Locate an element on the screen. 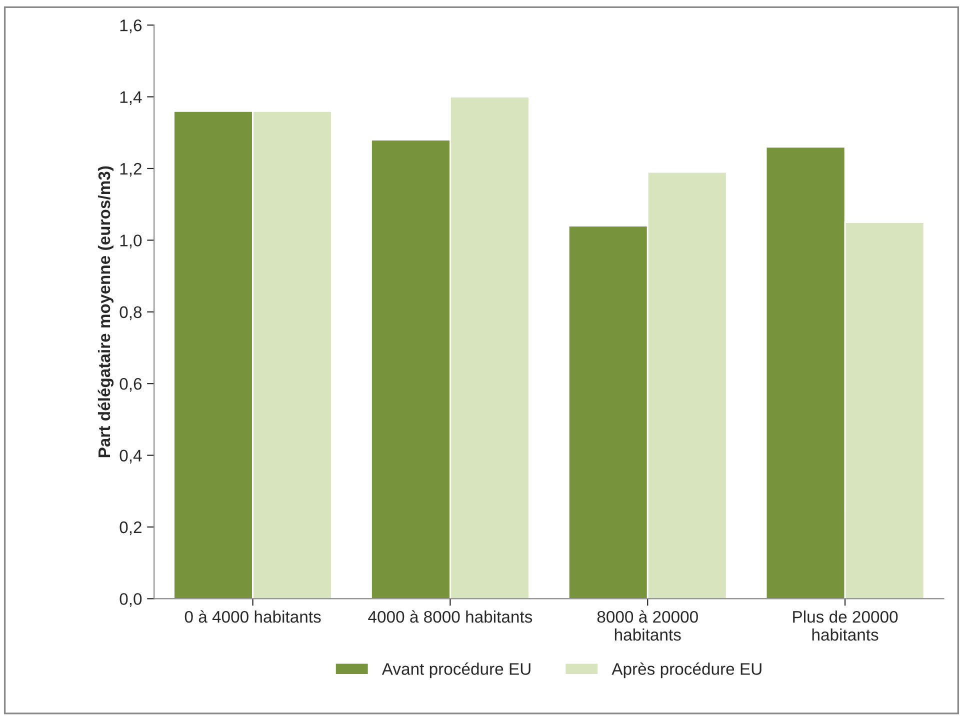 The height and width of the screenshot is (717, 963). y-axis-title: Part délégataire moyenne (euros/m3) is located at coordinates (106, 312).